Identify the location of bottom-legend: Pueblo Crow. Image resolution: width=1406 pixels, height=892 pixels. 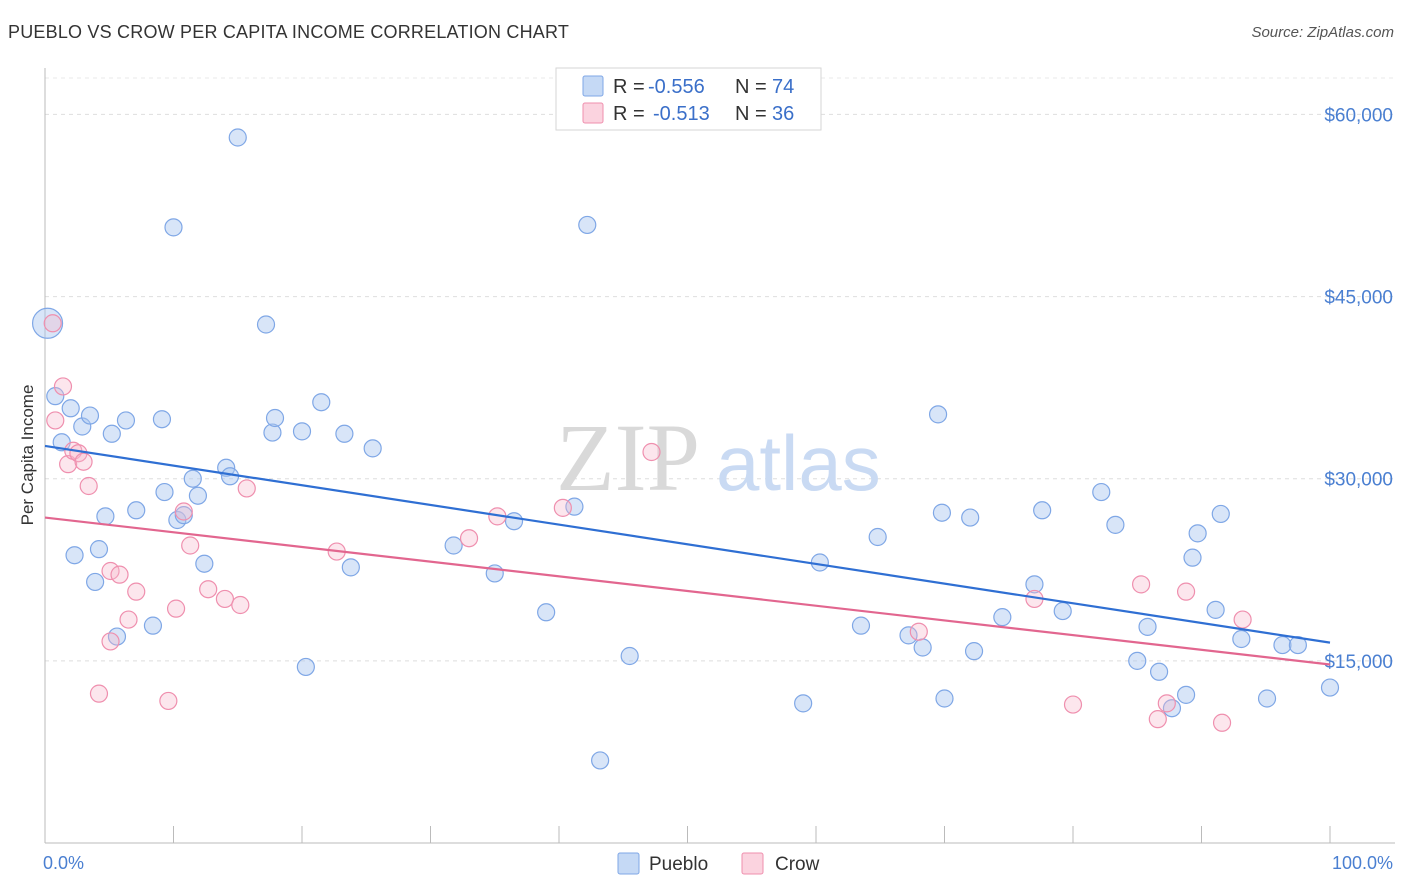
(718, 863).